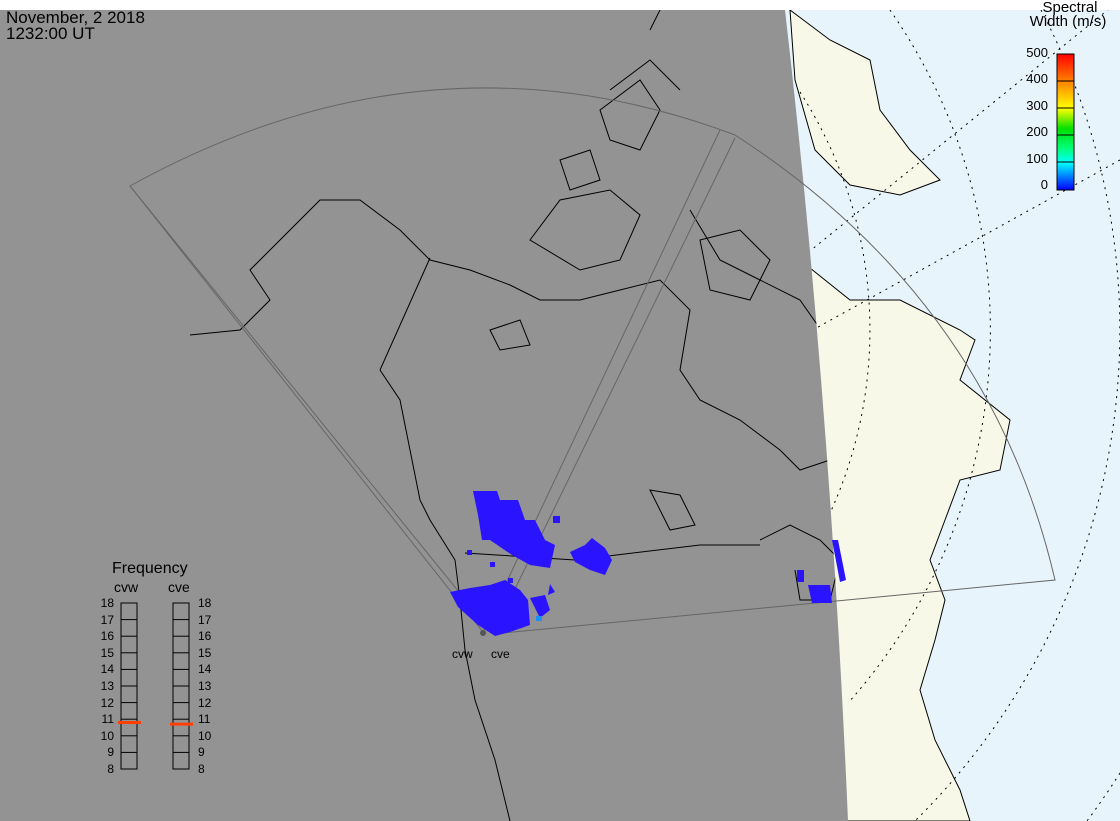 This screenshot has width=1120, height=821. Describe the element at coordinates (483, 633) in the screenshot. I see `radar-site-marker` at that location.